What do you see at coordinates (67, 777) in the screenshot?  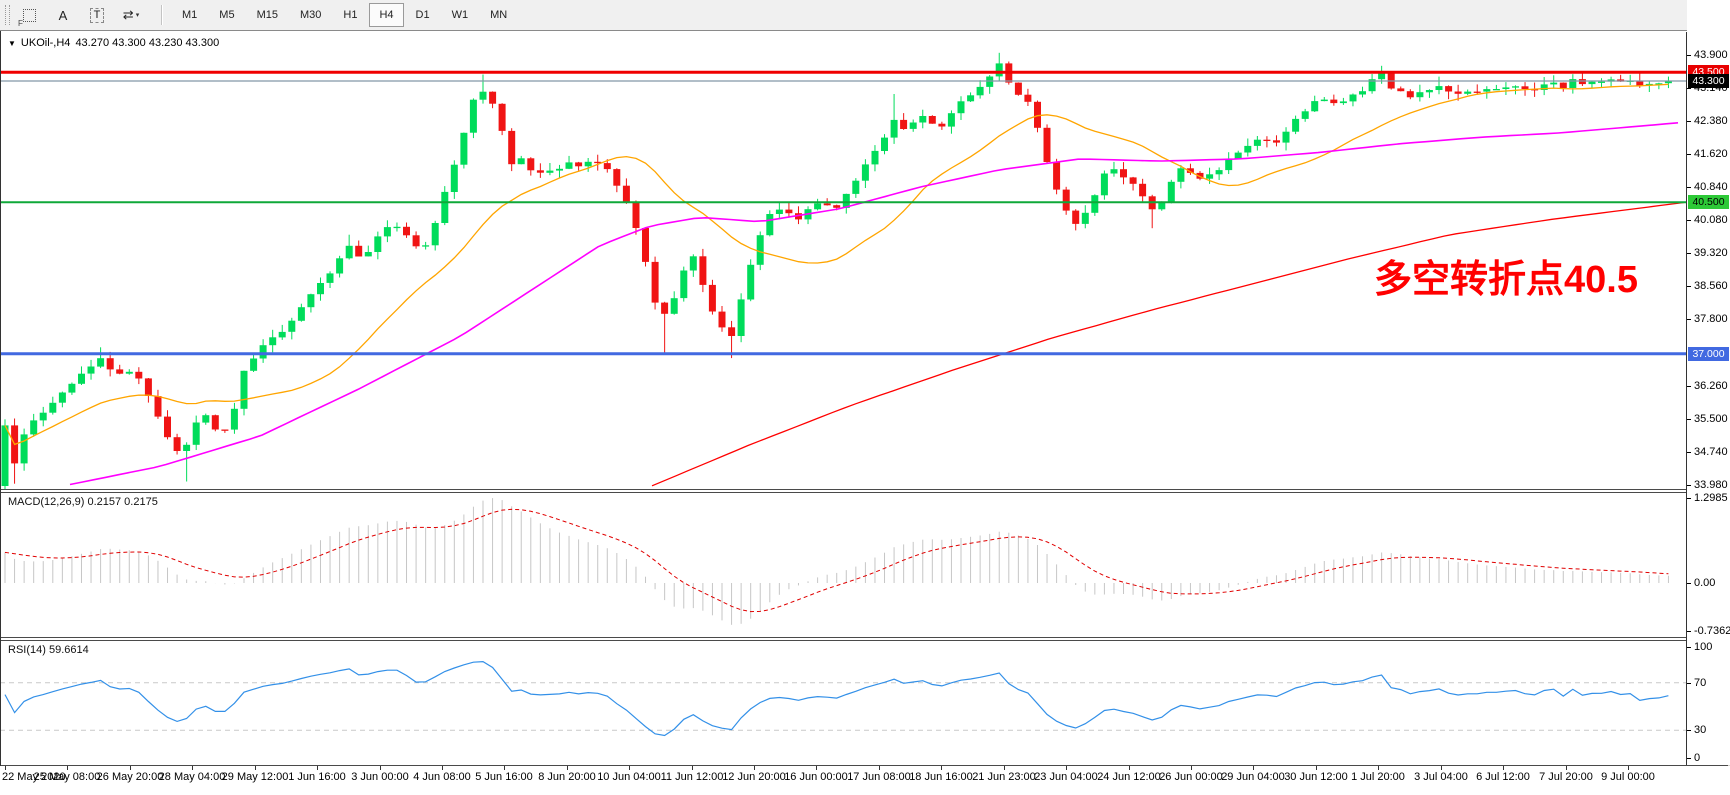 I see `time-axis-label: 25 May 08:00` at bounding box center [67, 777].